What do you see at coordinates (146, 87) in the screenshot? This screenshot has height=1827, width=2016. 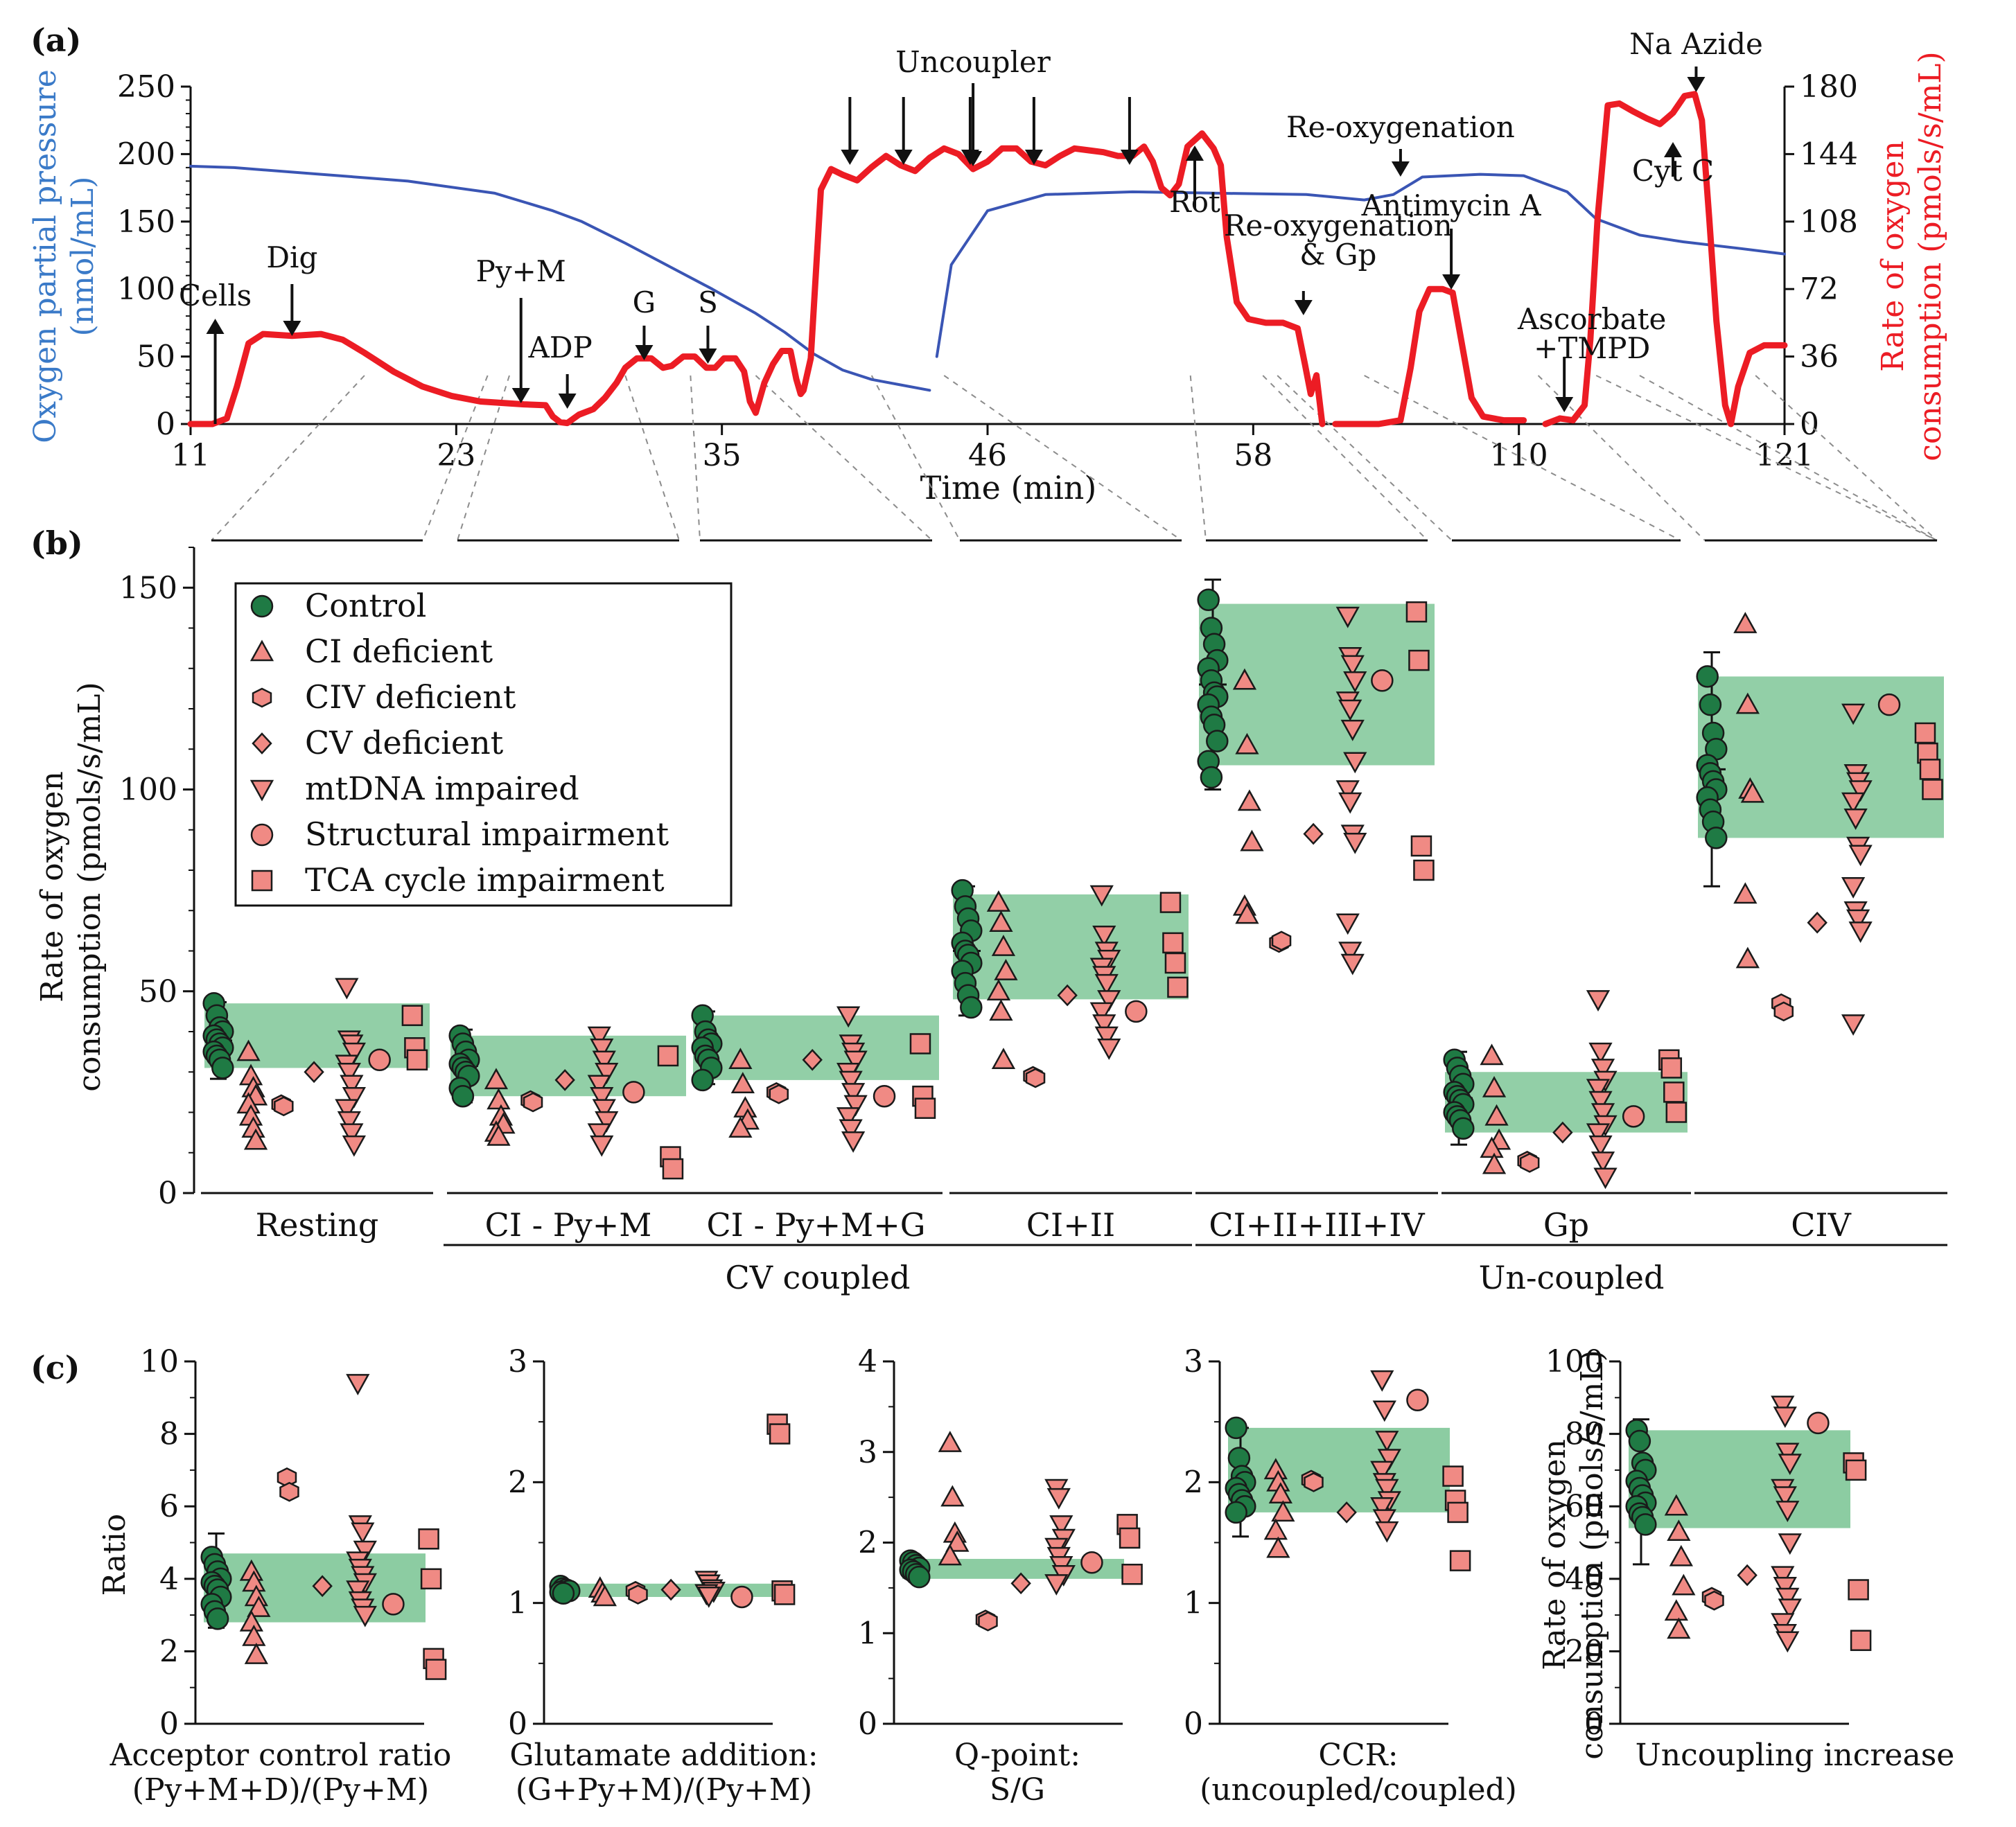 I see `tick-label-left-a: 250` at bounding box center [146, 87].